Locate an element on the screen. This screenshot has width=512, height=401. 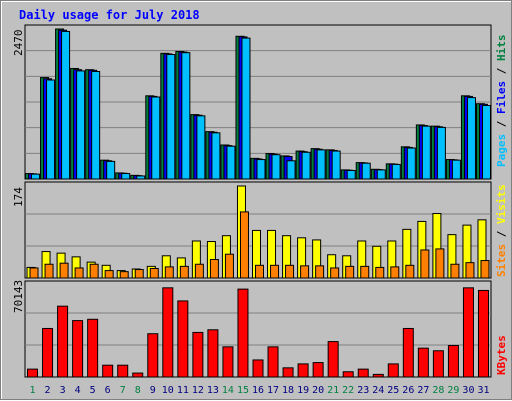
x-tick-label-day-9: 9 is located at coordinates (153, 390).